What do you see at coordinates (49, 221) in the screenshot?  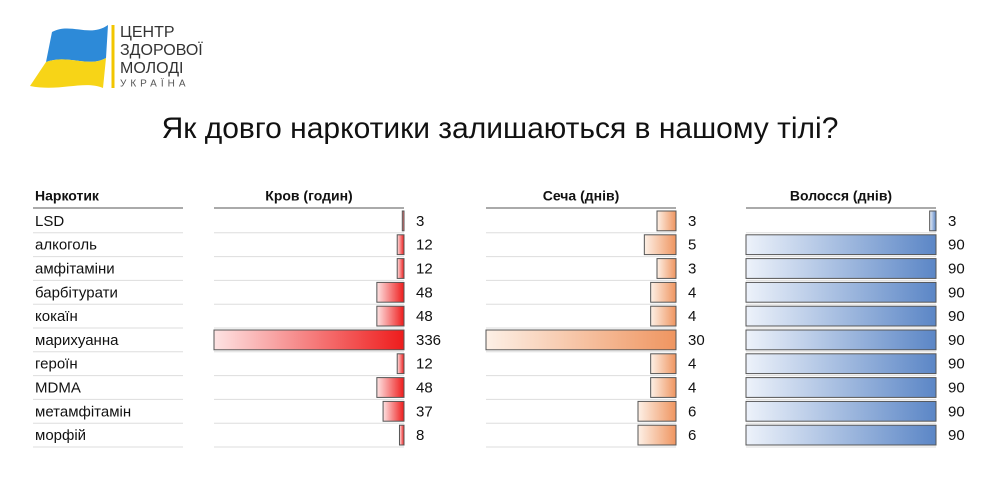 I see `drug-name: LSD` at bounding box center [49, 221].